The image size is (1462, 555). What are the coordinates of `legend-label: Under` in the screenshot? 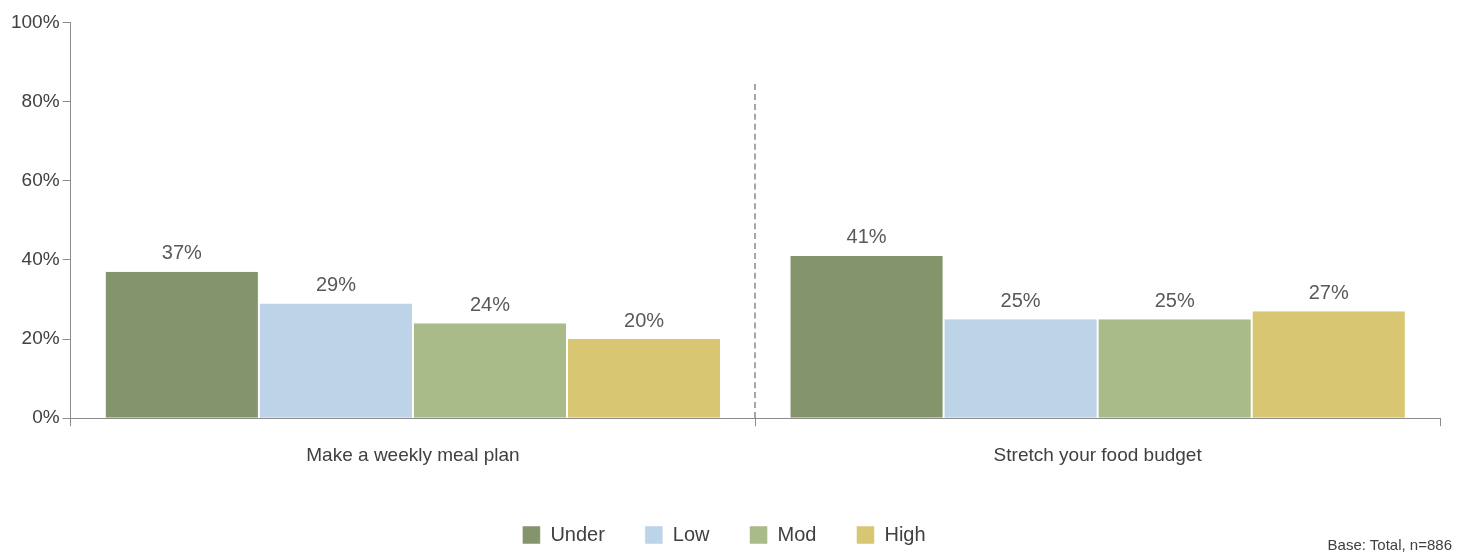 It's located at (578, 533).